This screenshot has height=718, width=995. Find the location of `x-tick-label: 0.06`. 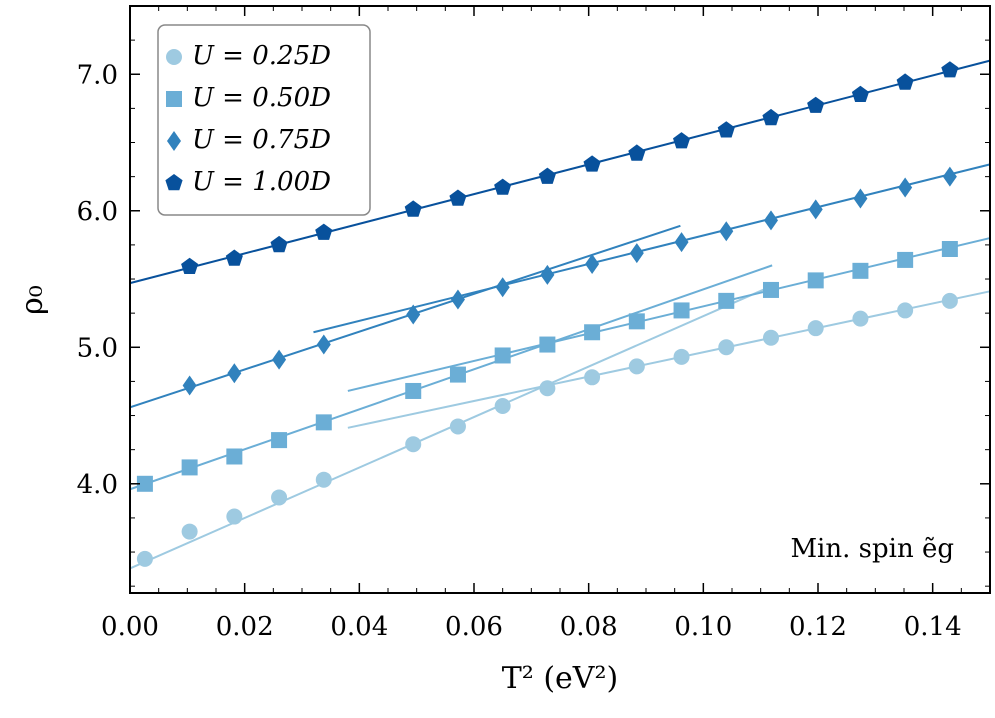

x-tick-label: 0.06 is located at coordinates (474, 627).